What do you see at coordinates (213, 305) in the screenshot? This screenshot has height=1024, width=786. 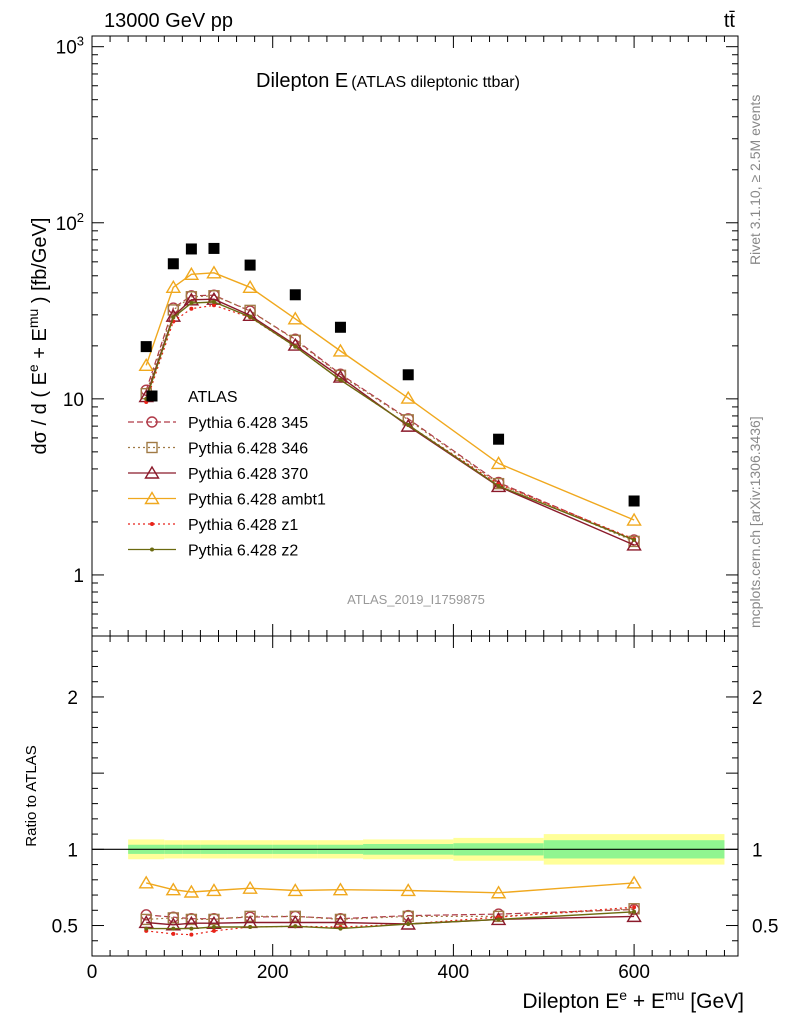 I see `main-point-z1` at bounding box center [213, 305].